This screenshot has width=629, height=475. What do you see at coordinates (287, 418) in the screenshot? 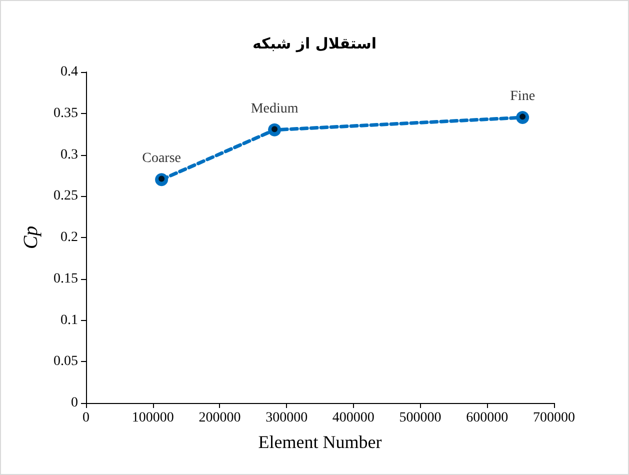
I see `x-tick-label: 300000` at bounding box center [287, 418].